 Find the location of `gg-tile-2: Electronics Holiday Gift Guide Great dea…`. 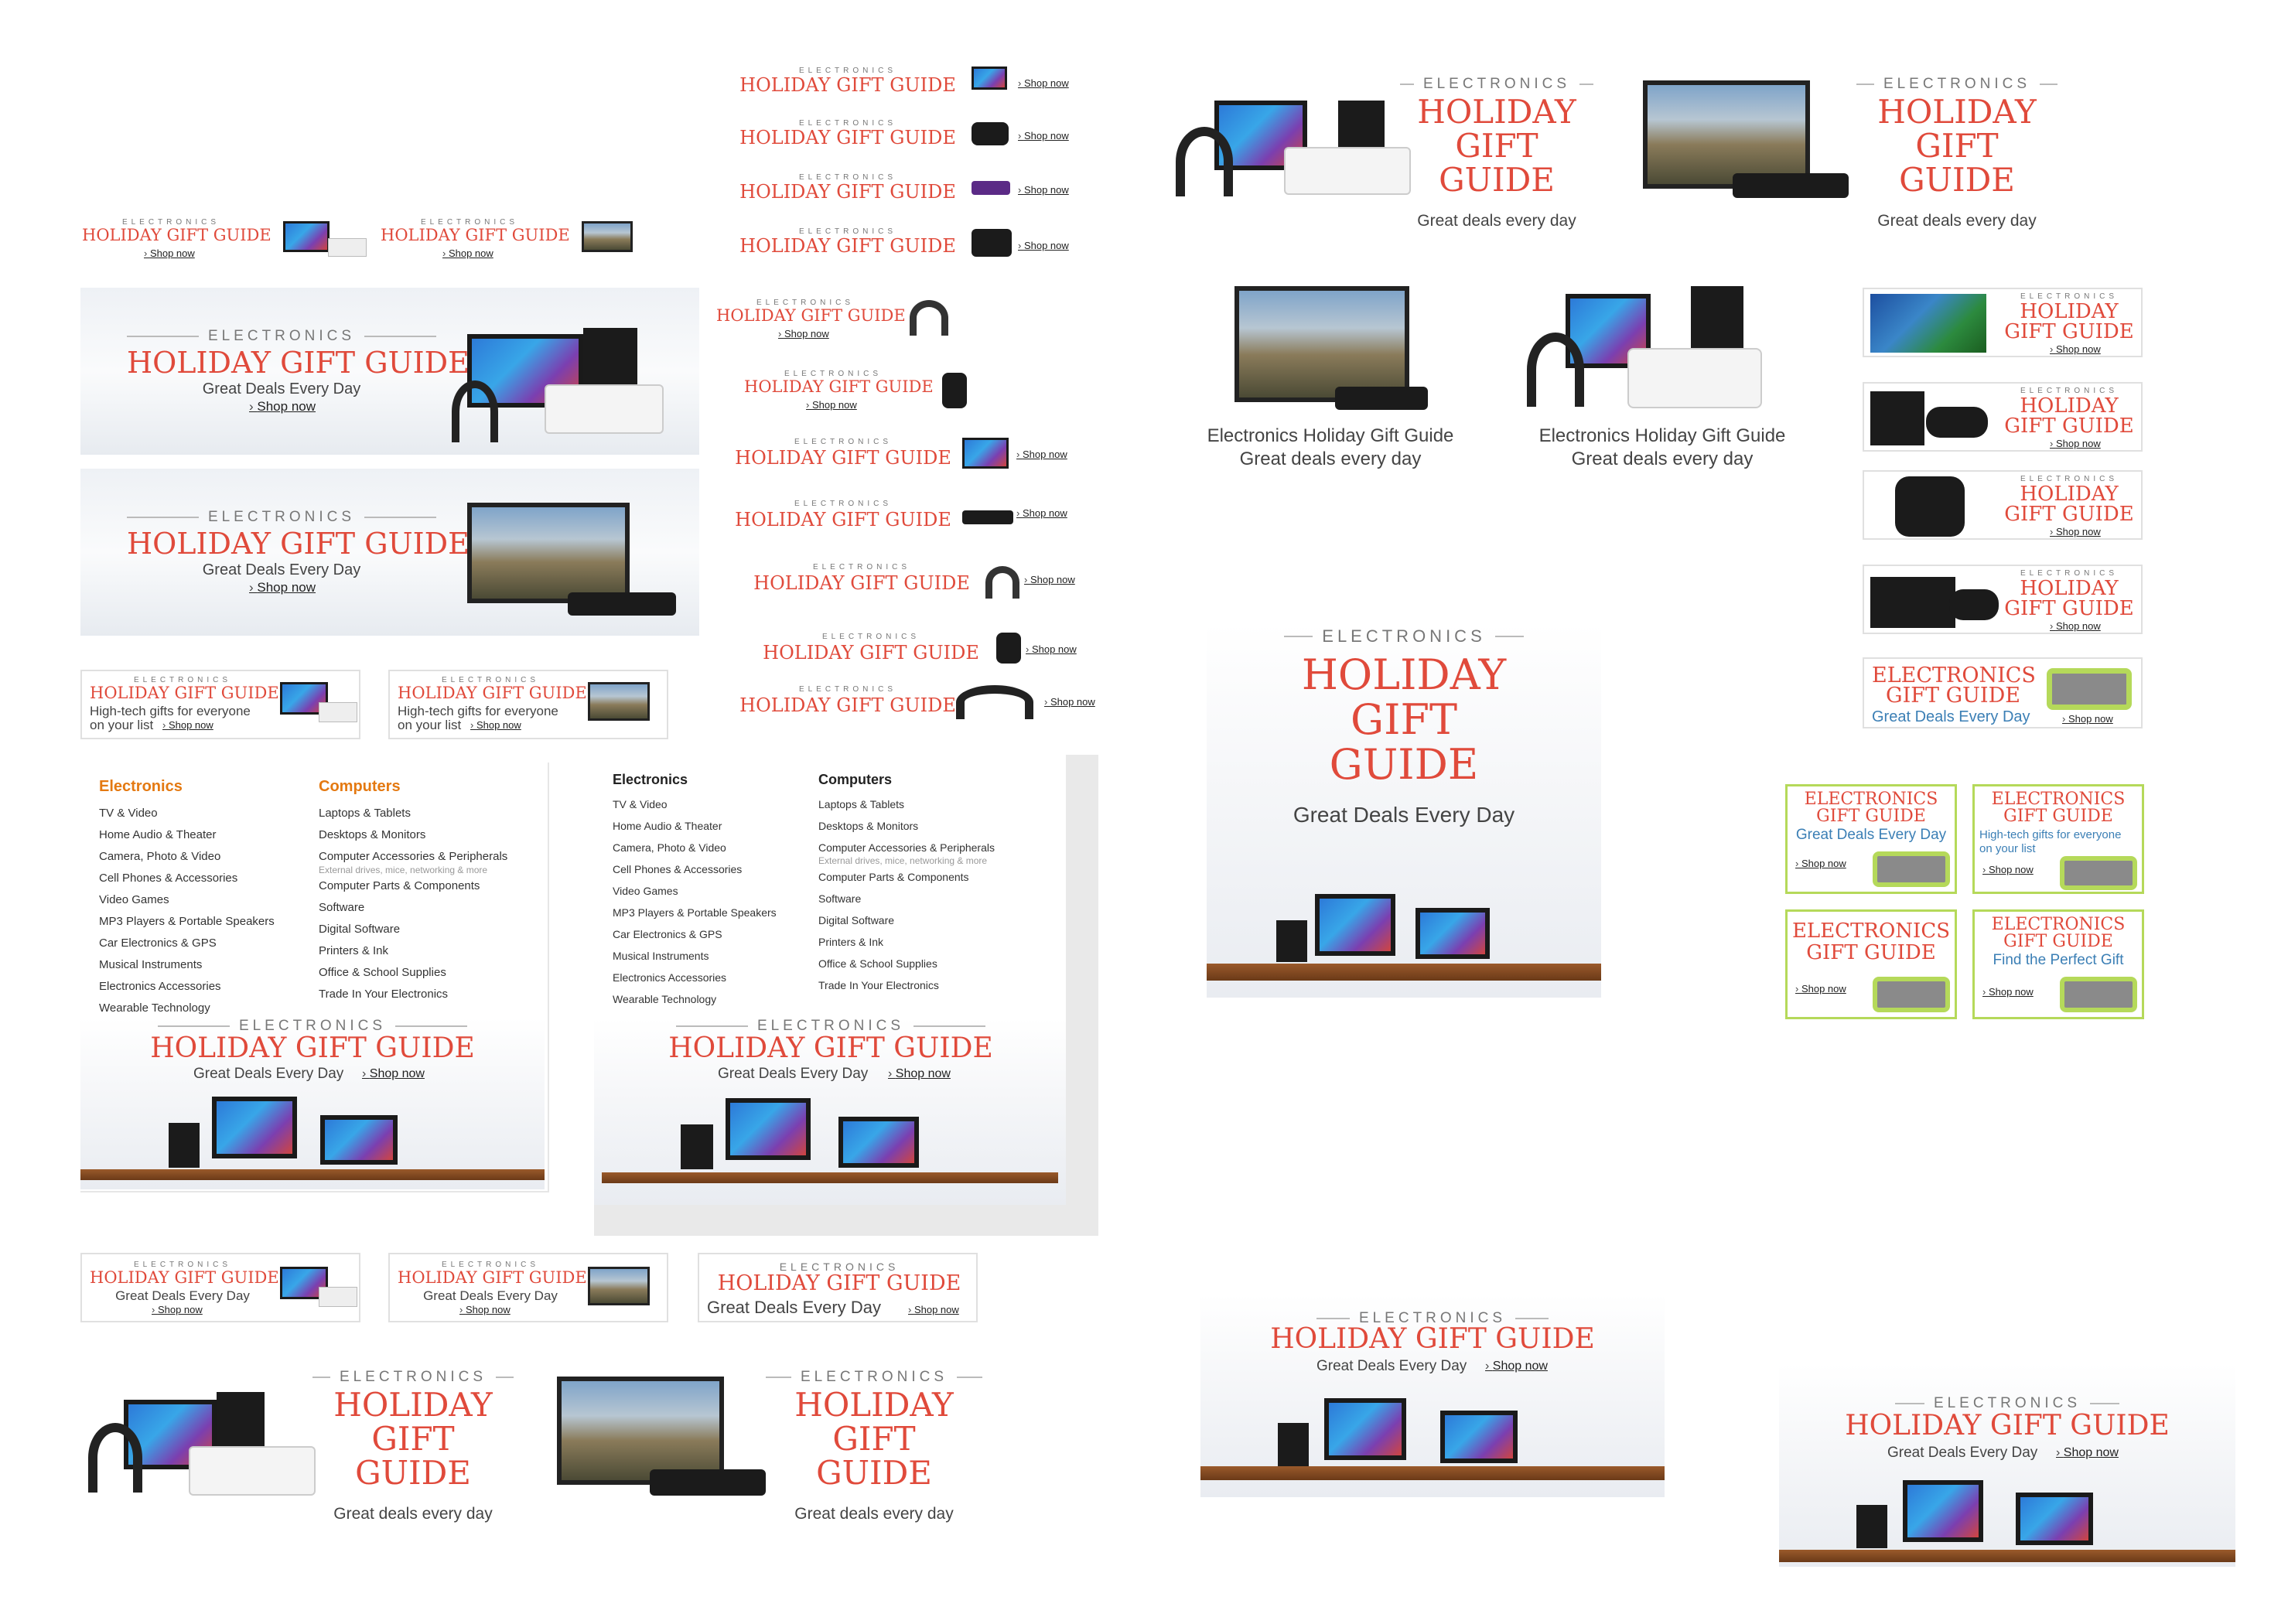

gg-tile-2: Electronics Holiday Gift Guide Great dea… is located at coordinates (1662, 378).